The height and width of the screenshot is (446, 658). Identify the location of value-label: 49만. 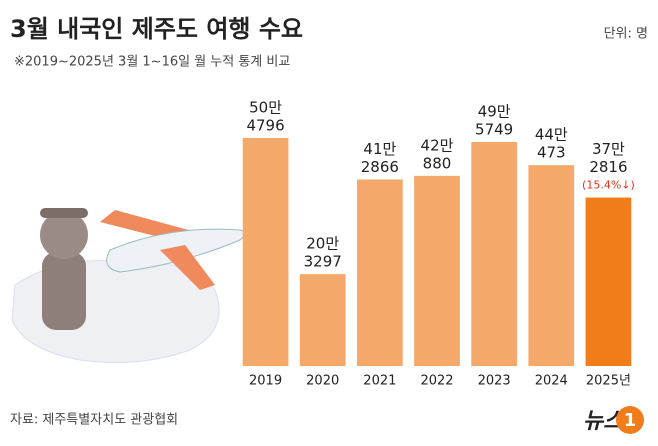
(494, 112).